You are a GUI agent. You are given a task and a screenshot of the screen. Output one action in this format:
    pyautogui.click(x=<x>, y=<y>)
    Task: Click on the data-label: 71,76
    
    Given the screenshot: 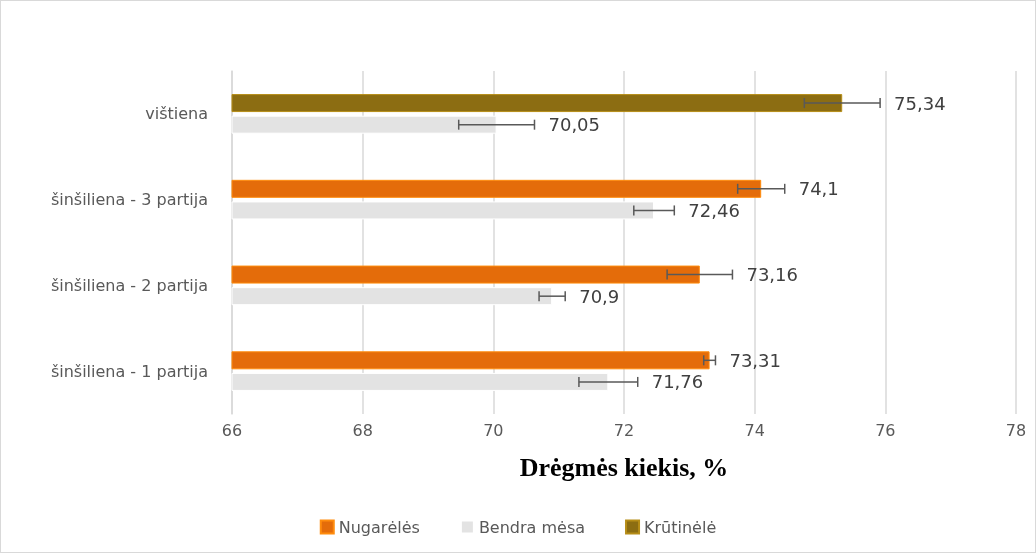 What is the action you would take?
    pyautogui.click(x=677, y=382)
    